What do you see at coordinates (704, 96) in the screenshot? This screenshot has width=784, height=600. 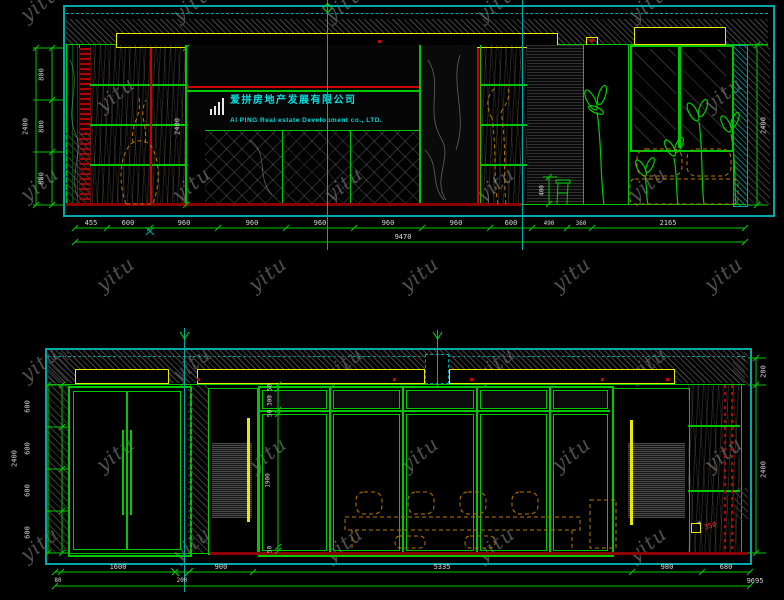 I see `glass-pane` at bounding box center [704, 96].